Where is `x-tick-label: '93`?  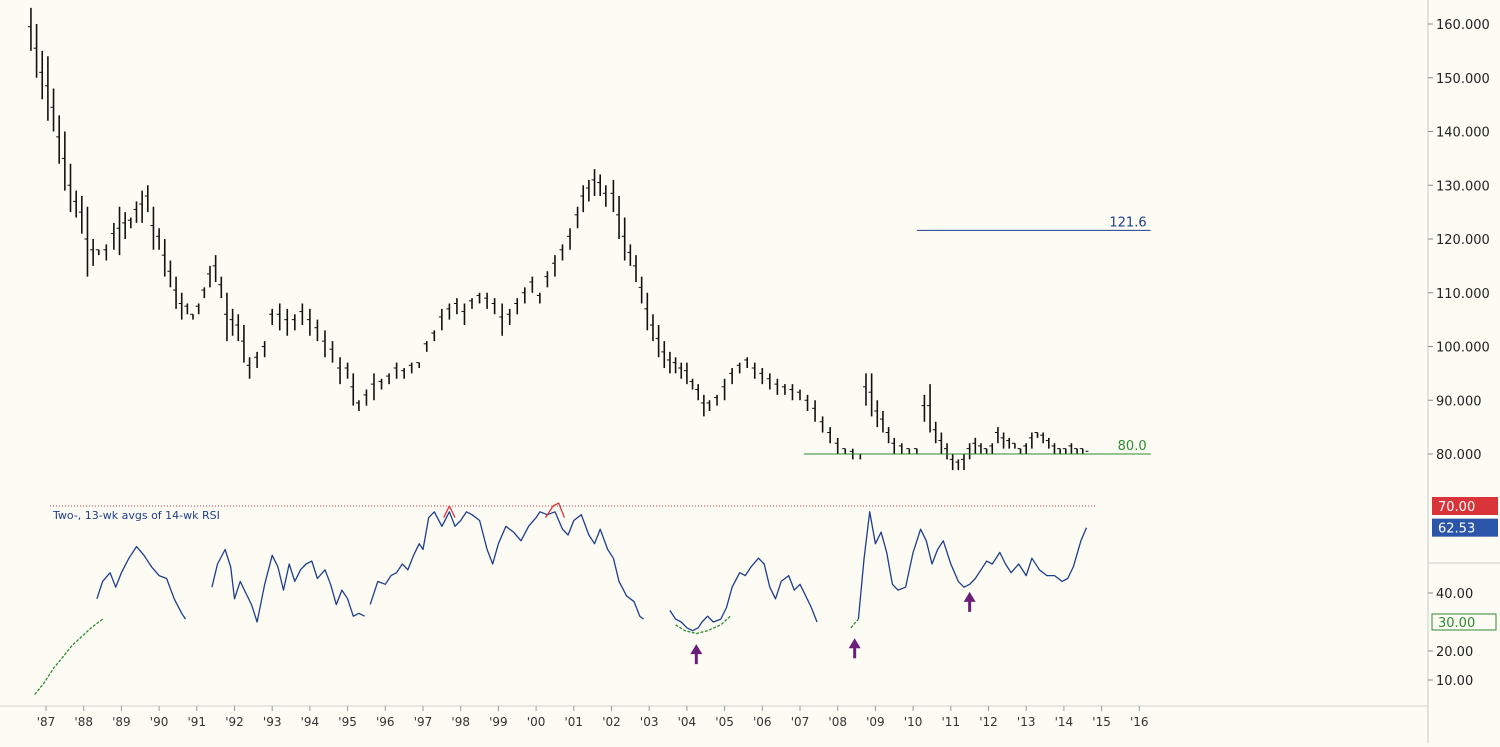 x-tick-label: '93 is located at coordinates (272, 722).